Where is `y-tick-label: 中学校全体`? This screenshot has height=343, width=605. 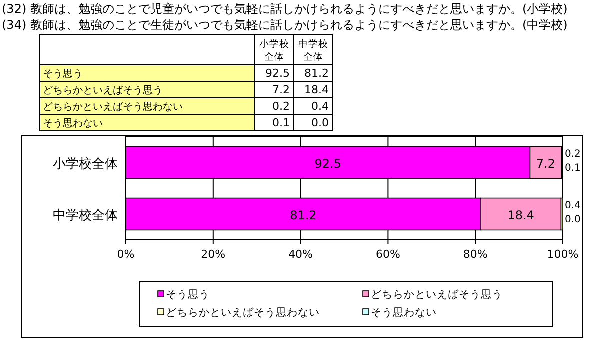 y-tick-label: 中学校全体 is located at coordinates (85, 216).